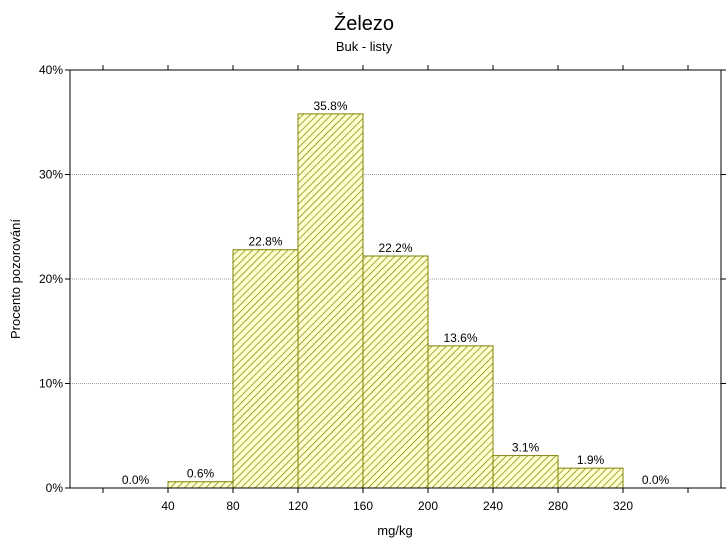  Describe the element at coordinates (364, 46) in the screenshot. I see `chart-subtitle: Buk - listy` at that location.